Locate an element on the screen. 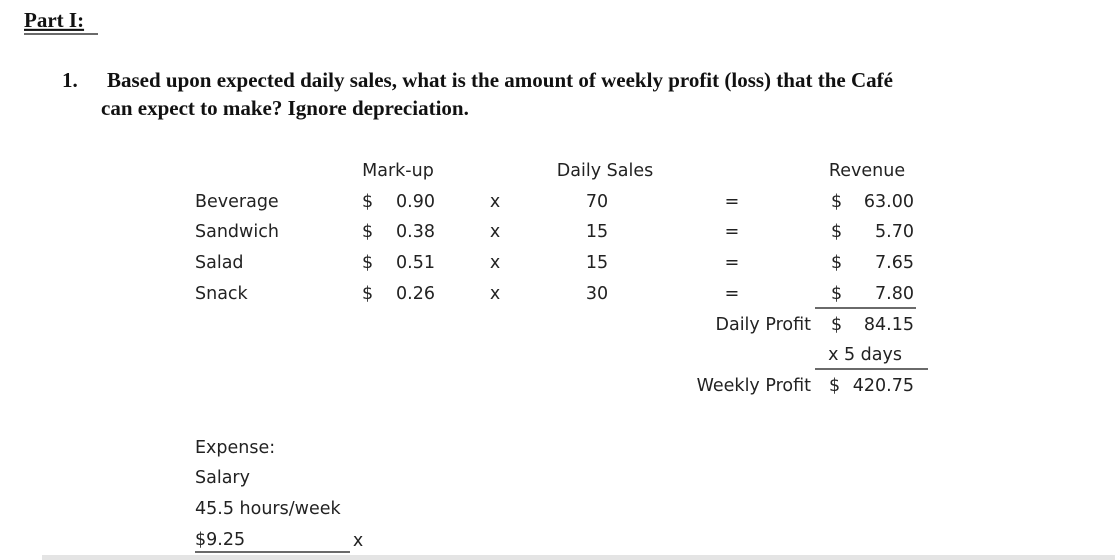 This screenshot has width=1115, height=560. markup-amount: 0.90 is located at coordinates (415, 202).